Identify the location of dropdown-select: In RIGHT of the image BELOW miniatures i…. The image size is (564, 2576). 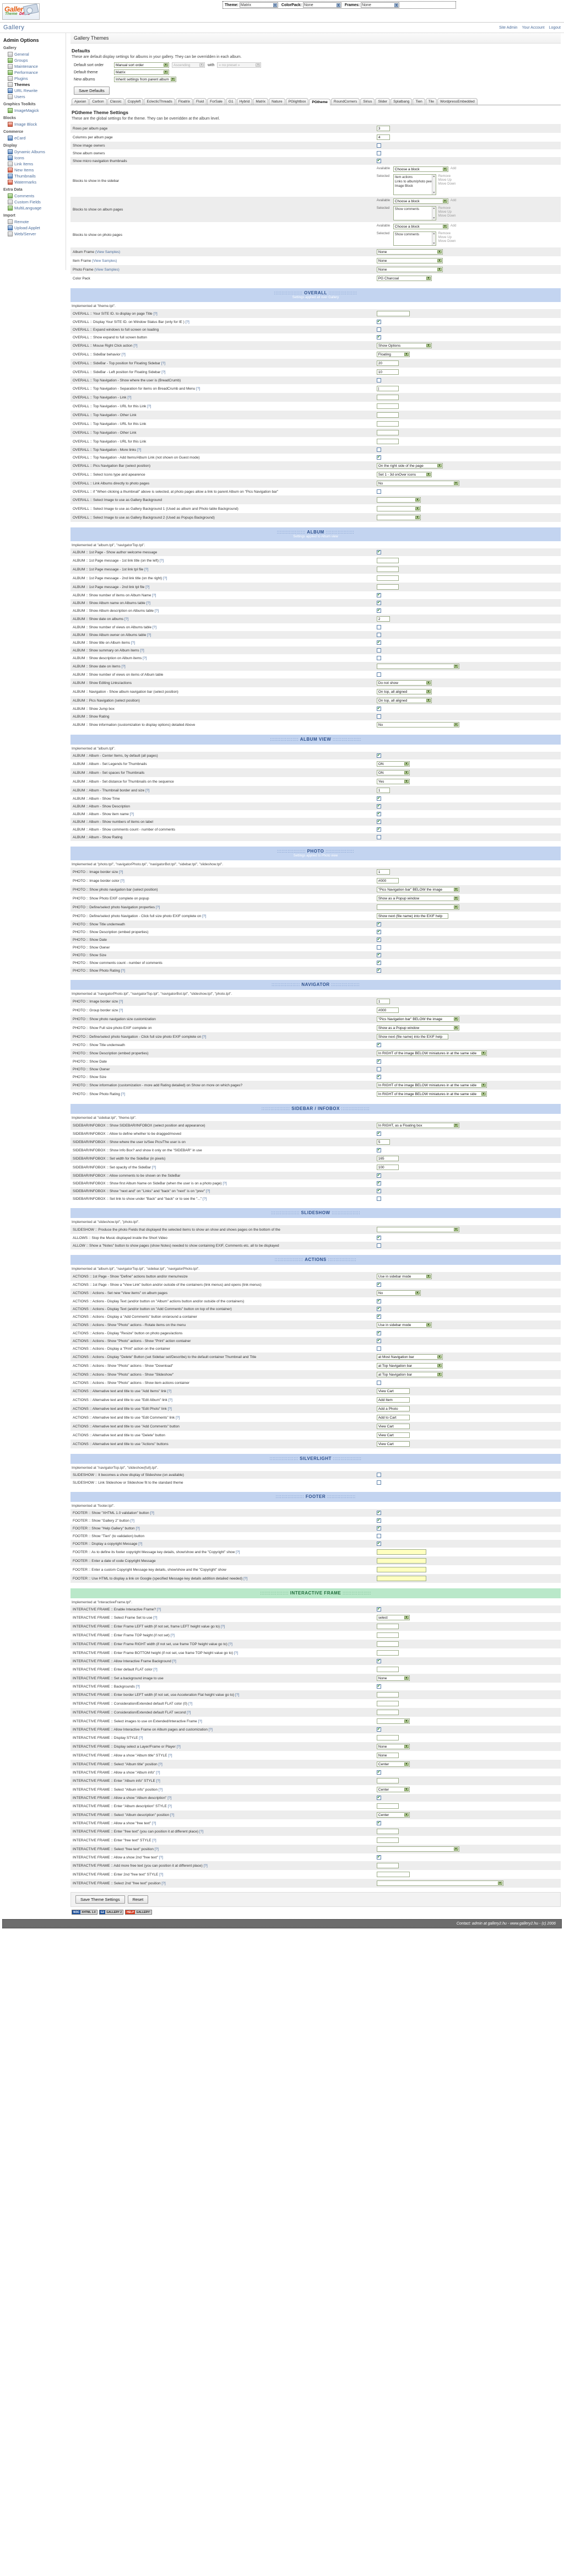
(431, 1053).